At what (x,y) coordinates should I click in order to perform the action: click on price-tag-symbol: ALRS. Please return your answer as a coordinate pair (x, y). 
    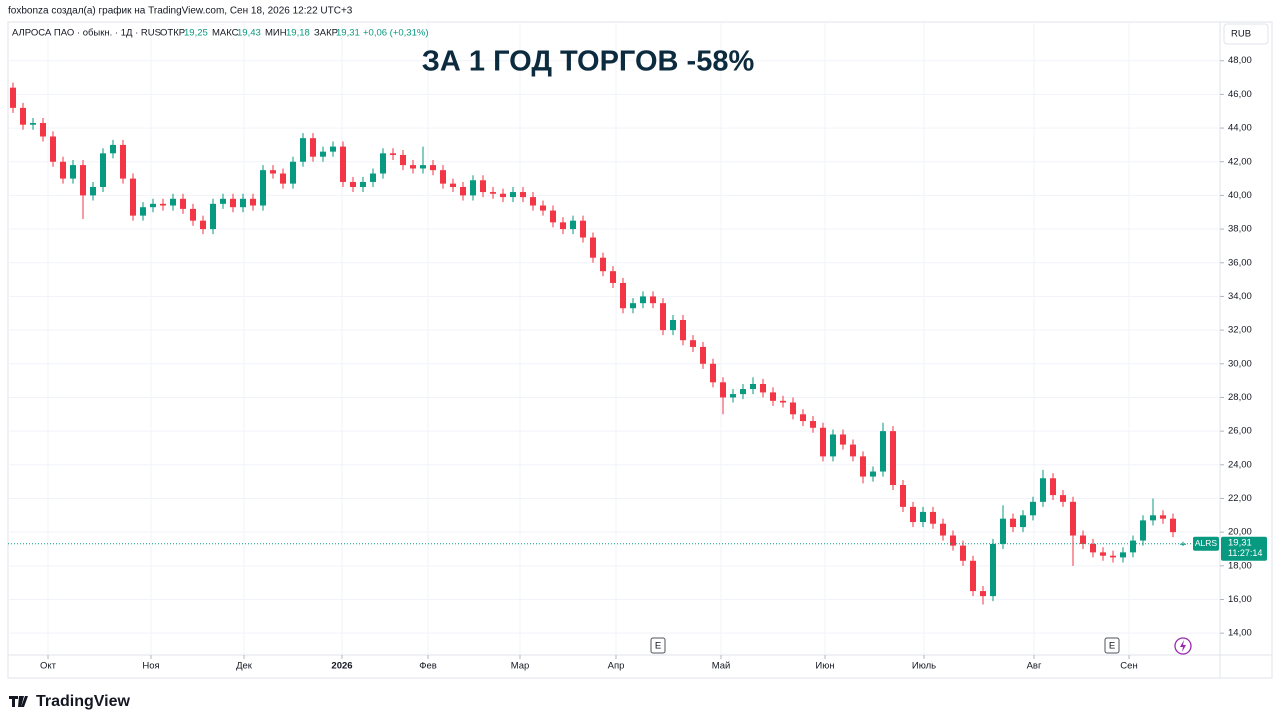
    Looking at the image, I should click on (1206, 543).